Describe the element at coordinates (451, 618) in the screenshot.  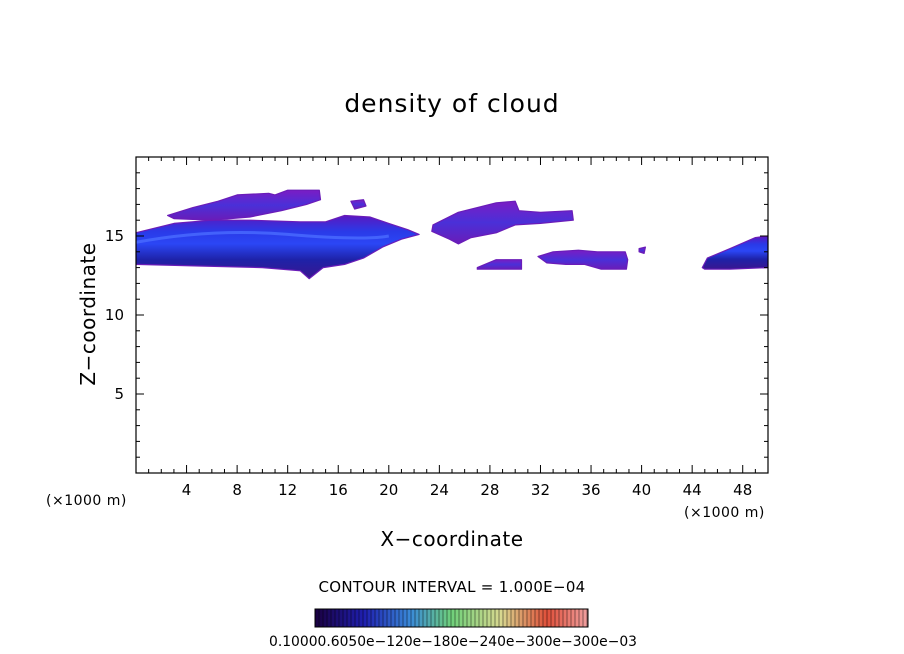
I see `colorbar-stripes` at that location.